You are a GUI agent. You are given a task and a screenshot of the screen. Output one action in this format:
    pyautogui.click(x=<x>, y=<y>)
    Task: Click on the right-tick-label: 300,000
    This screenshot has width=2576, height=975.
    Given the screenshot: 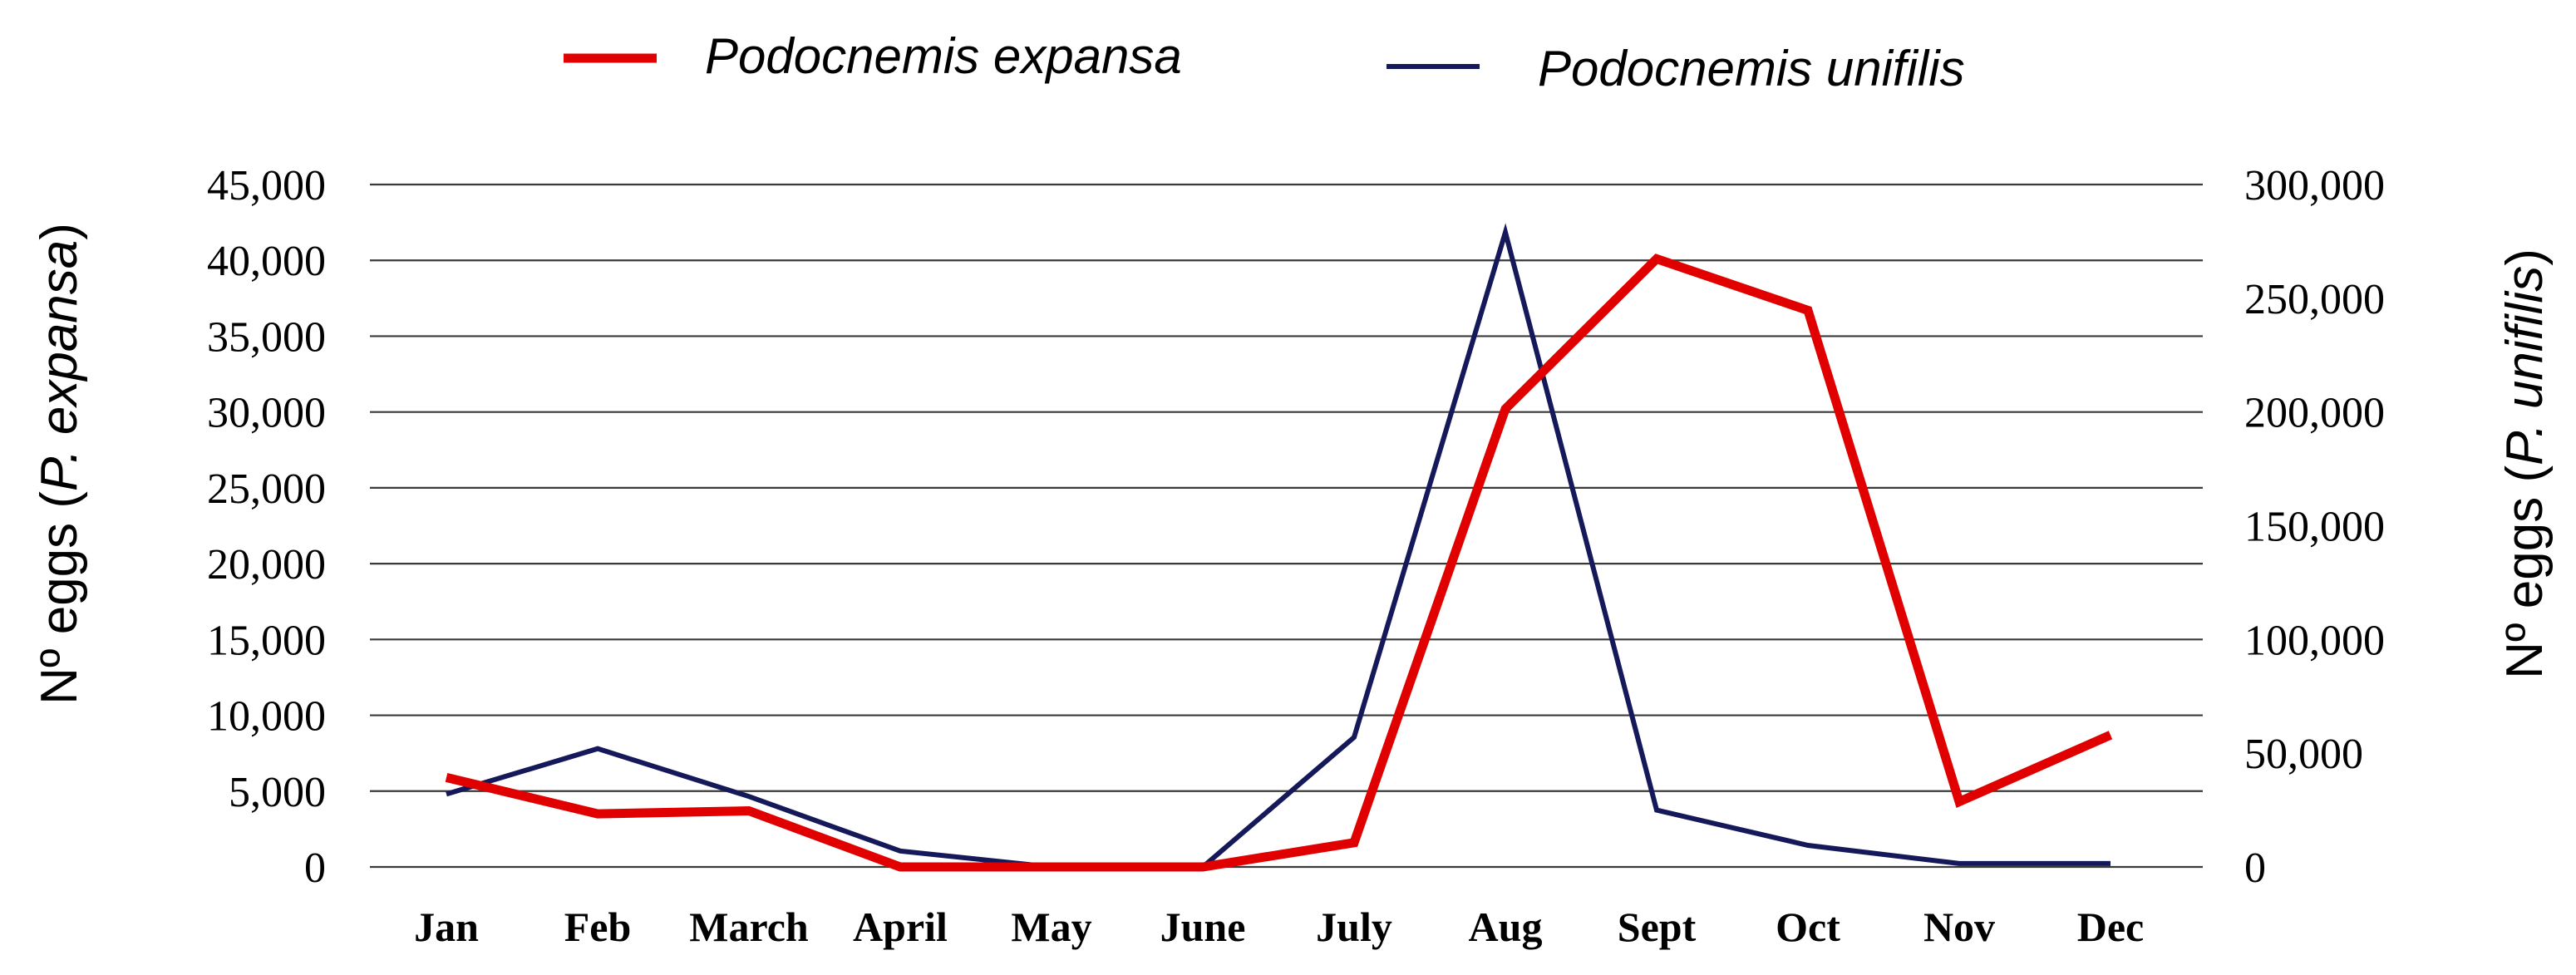 What is the action you would take?
    pyautogui.click(x=2314, y=185)
    